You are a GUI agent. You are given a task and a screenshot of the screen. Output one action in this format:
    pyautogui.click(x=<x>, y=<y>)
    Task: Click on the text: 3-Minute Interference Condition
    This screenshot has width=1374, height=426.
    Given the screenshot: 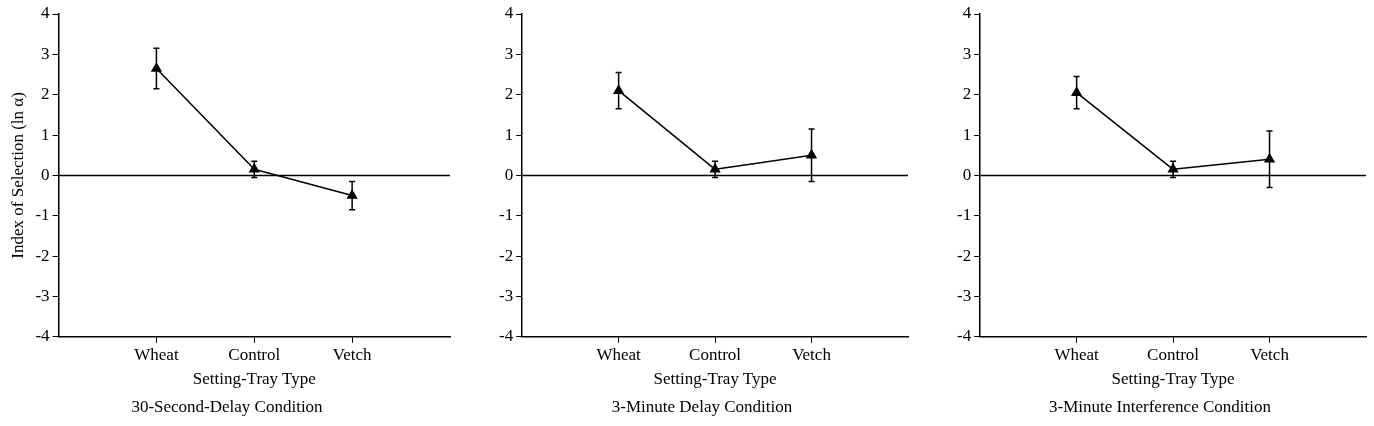 What is the action you would take?
    pyautogui.click(x=1160, y=407)
    